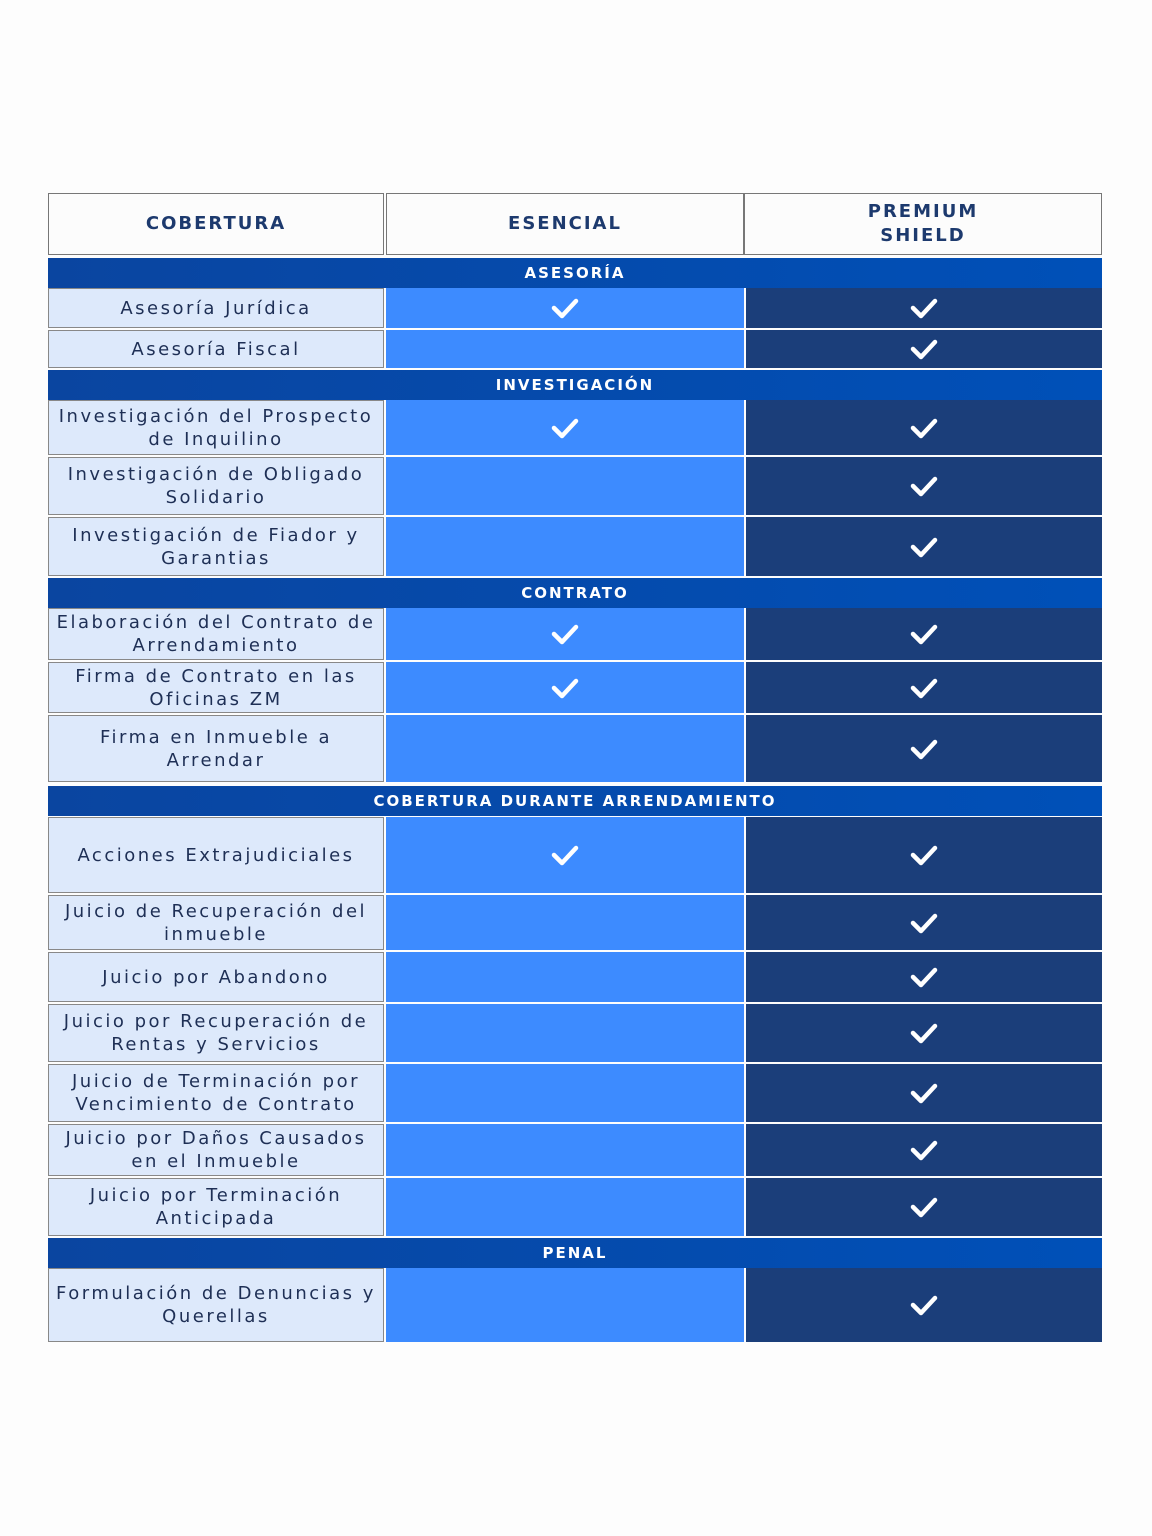  Describe the element at coordinates (216, 224) in the screenshot. I see `header-coverage: COBERTURA` at that location.